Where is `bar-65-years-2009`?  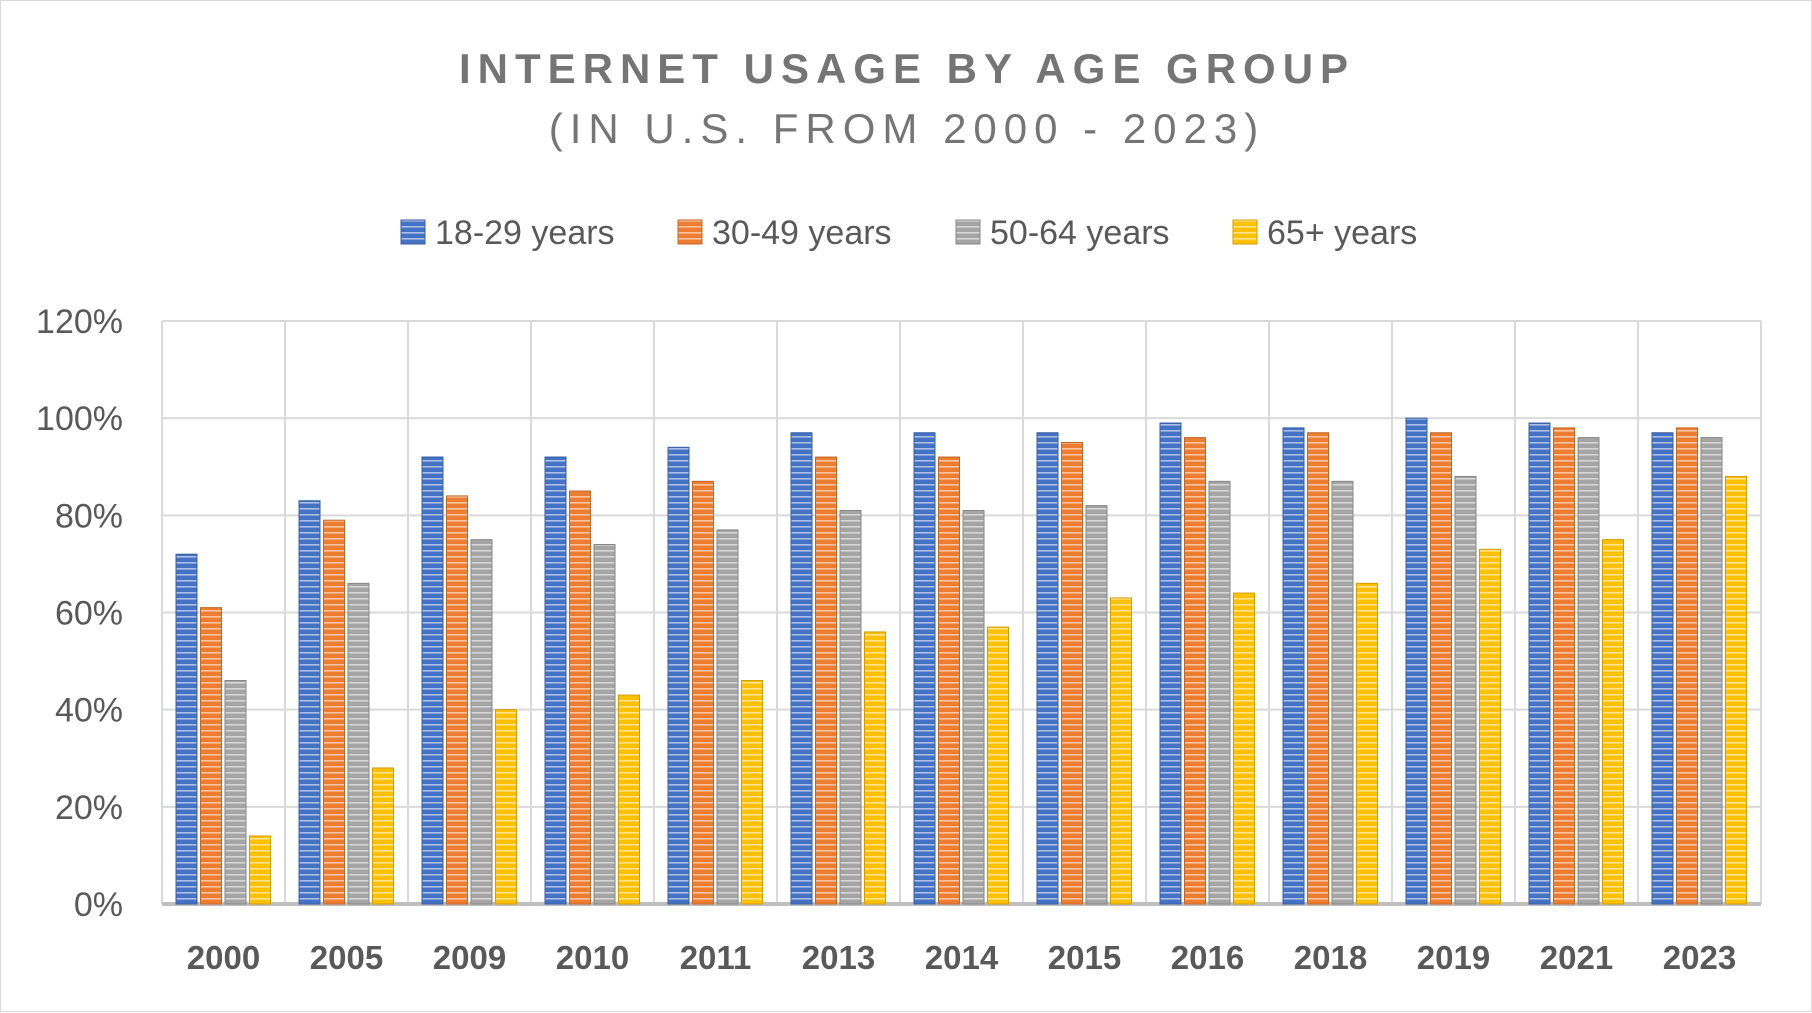 bar-65-years-2009 is located at coordinates (506, 807).